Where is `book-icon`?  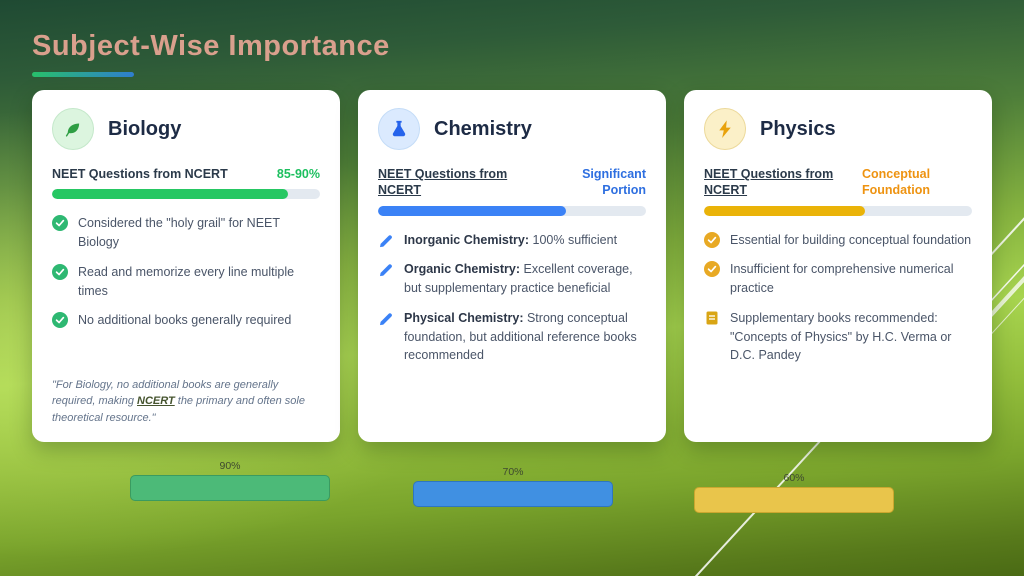 book-icon is located at coordinates (712, 318).